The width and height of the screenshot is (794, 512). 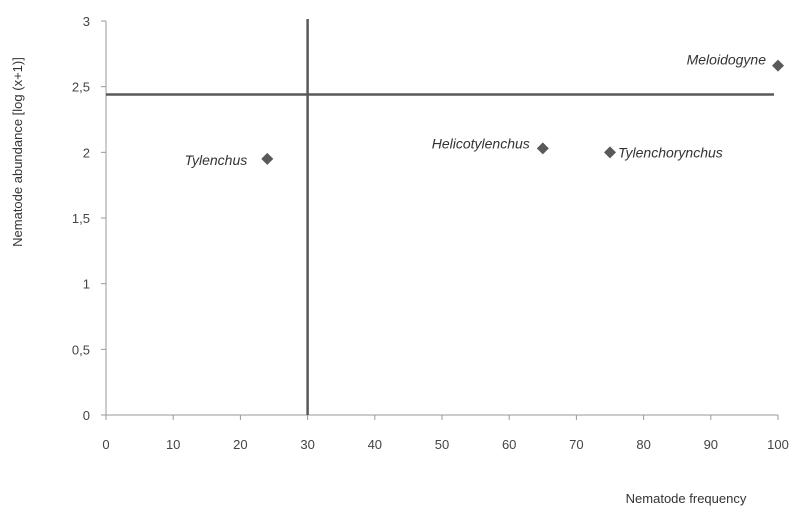 What do you see at coordinates (173, 444) in the screenshot?
I see `x-tick-label: 10` at bounding box center [173, 444].